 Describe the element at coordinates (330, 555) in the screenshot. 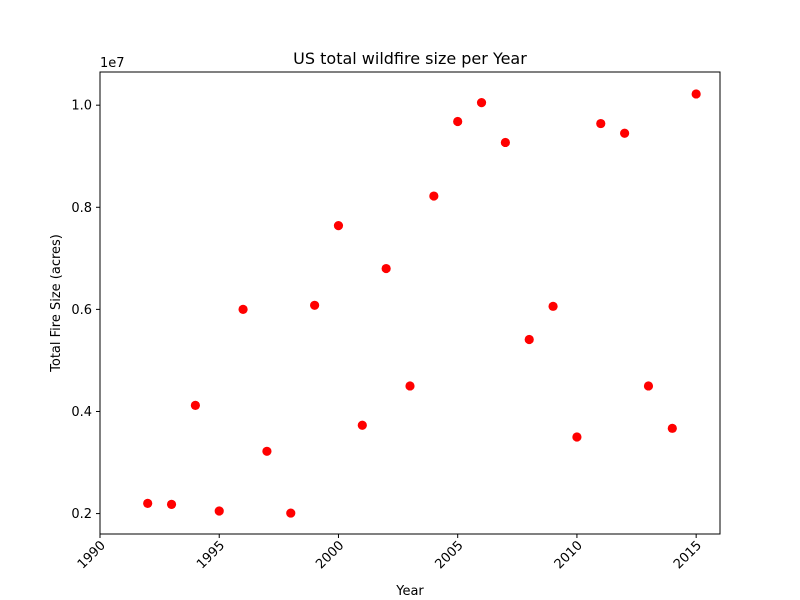

I see `x-tick-label: 2000` at that location.